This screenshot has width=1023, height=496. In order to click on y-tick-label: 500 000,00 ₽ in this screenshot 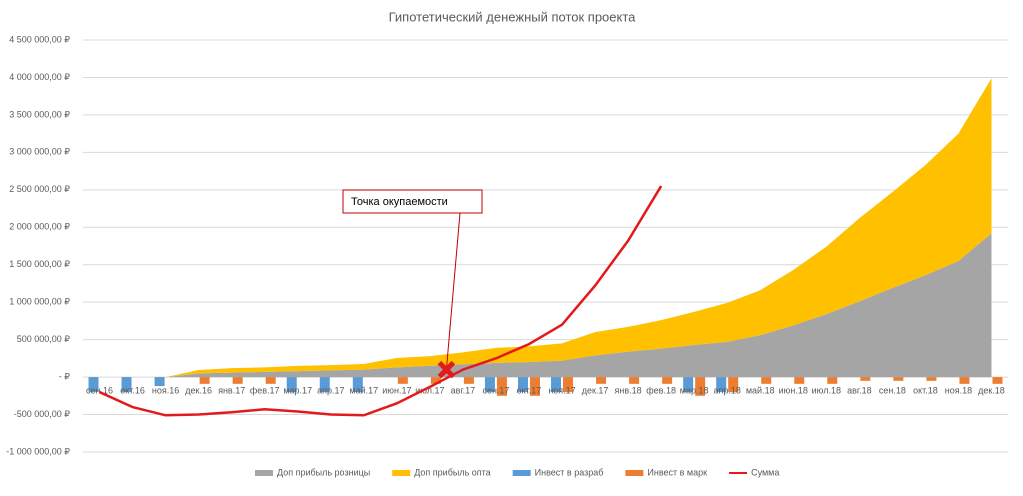, I will do `click(44, 339)`.